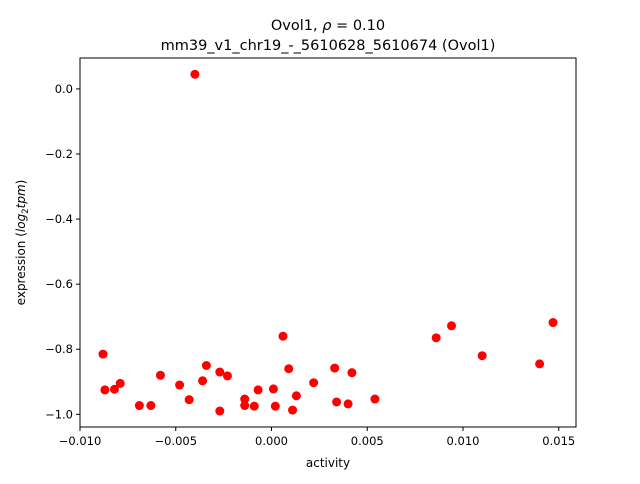 This screenshot has height=484, width=640. I want to click on chart-title-line2: mm39_v1_chr19_-_5610628_5610674 (Ovol1), so click(328, 46).